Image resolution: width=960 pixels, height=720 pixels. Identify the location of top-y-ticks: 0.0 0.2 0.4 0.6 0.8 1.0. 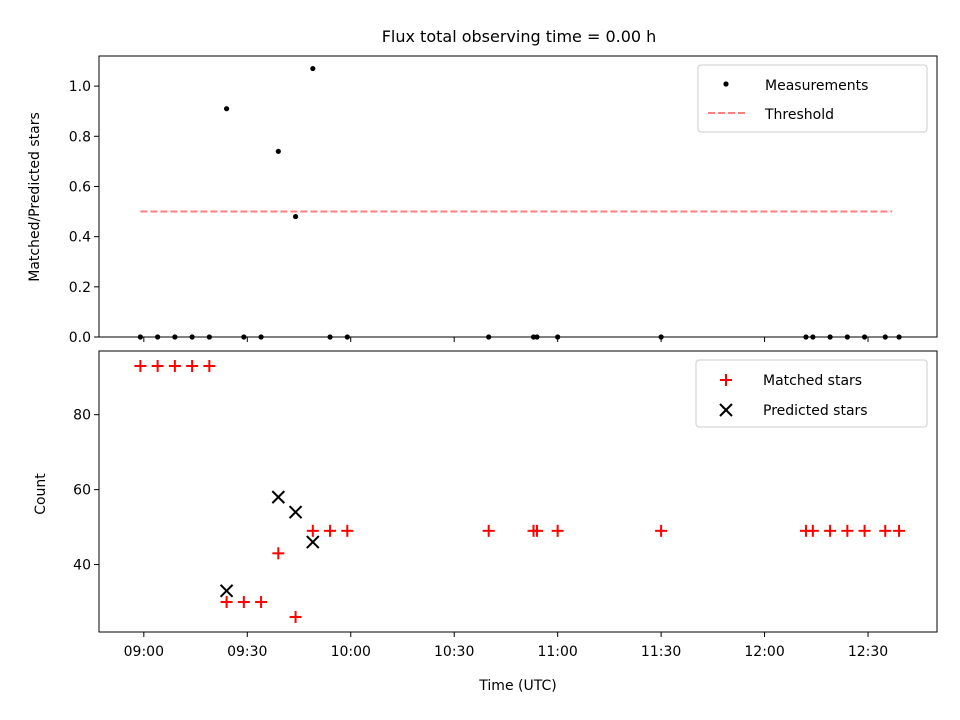
(84, 212).